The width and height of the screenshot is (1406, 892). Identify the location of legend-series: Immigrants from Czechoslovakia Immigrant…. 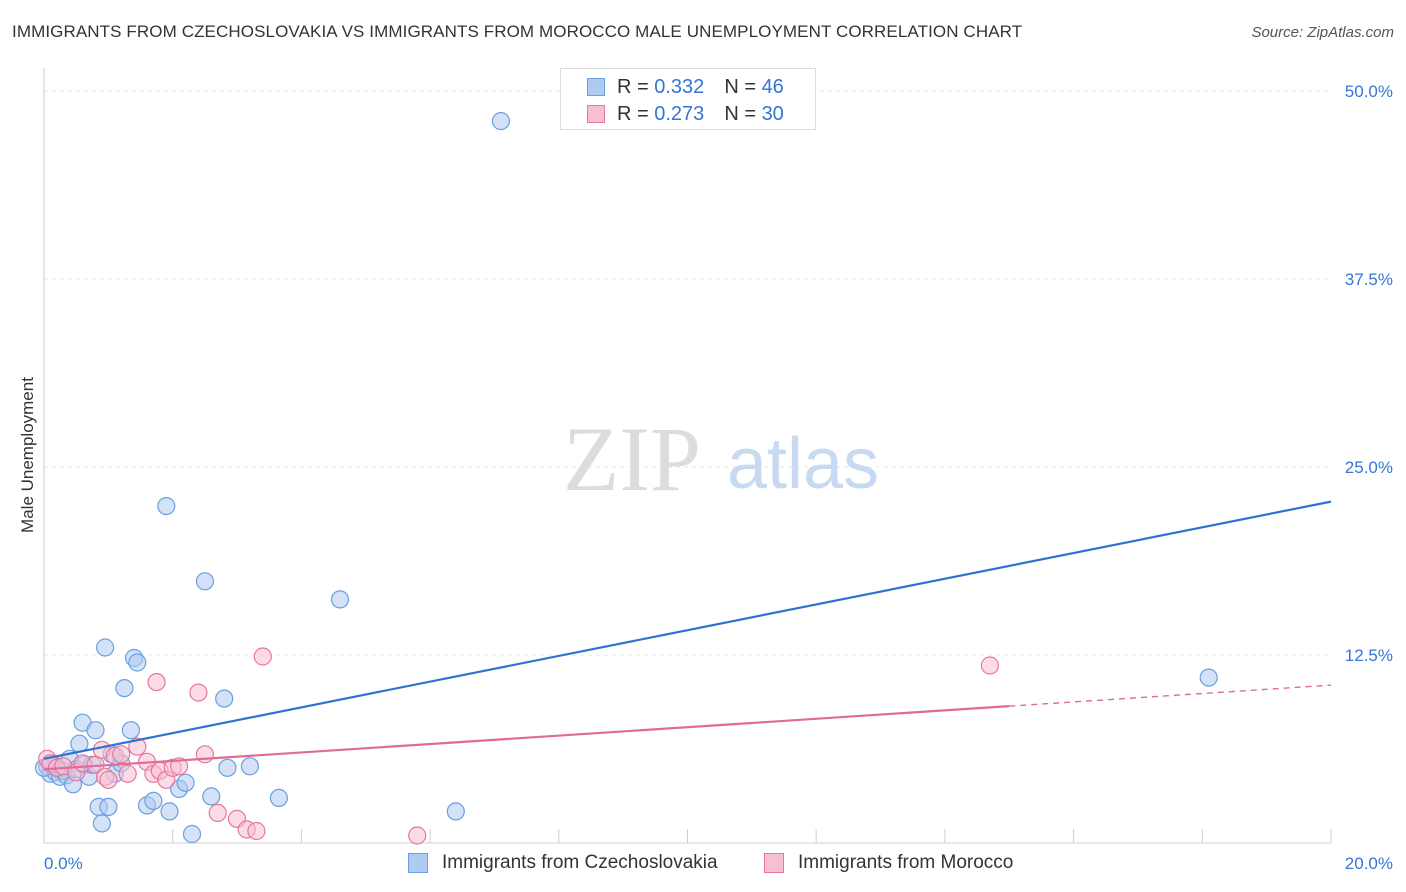
(703, 864).